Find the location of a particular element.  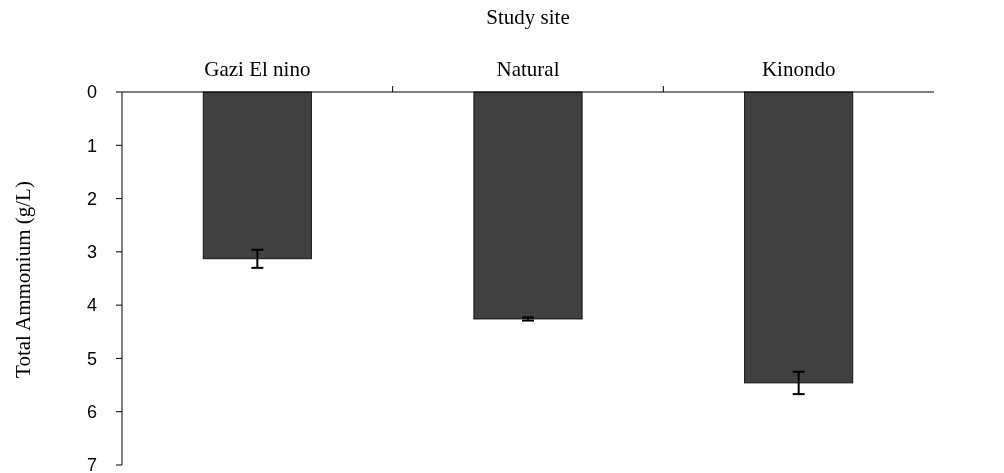

x-axis-title: Study site is located at coordinates (528, 17).